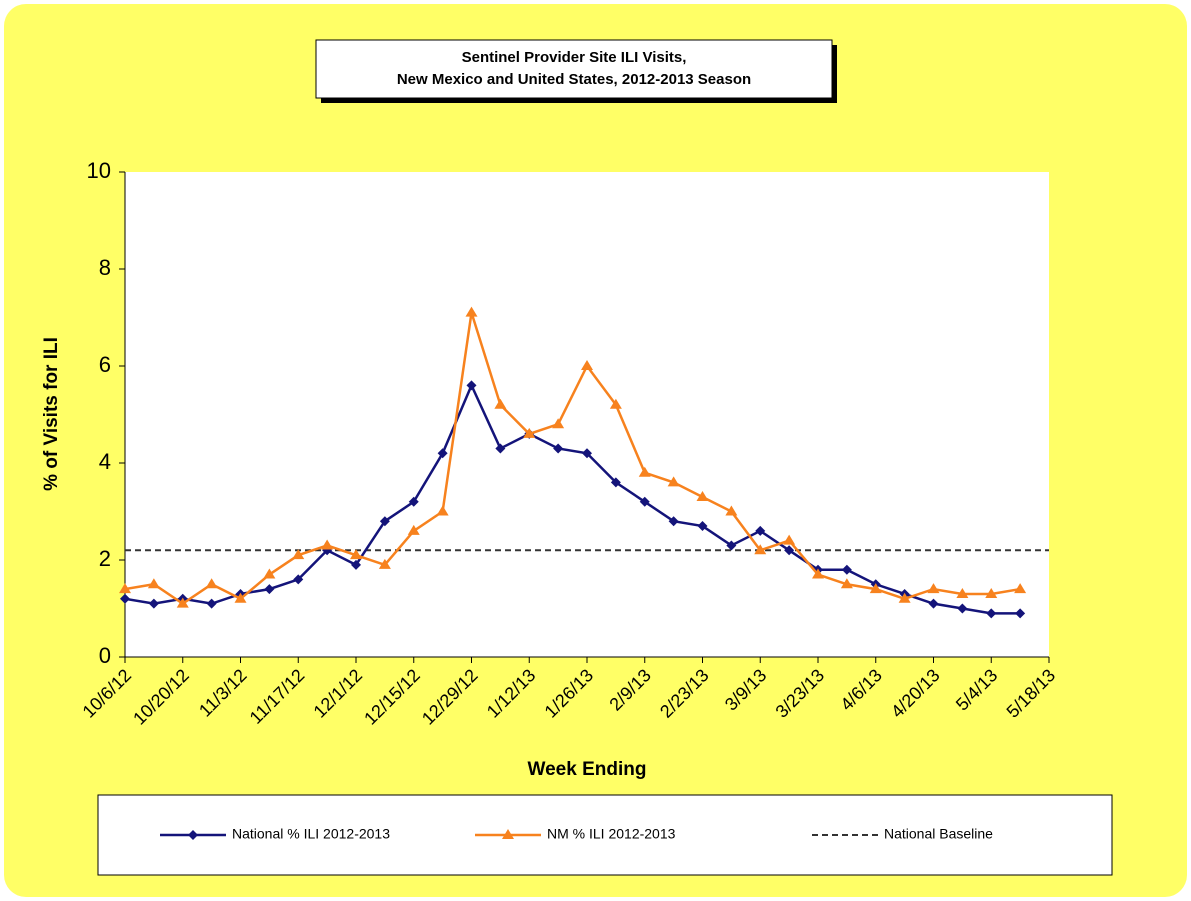 This screenshot has height=901, width=1191. Describe the element at coordinates (105, 364) in the screenshot. I see `y-tick-label: 6` at that location.